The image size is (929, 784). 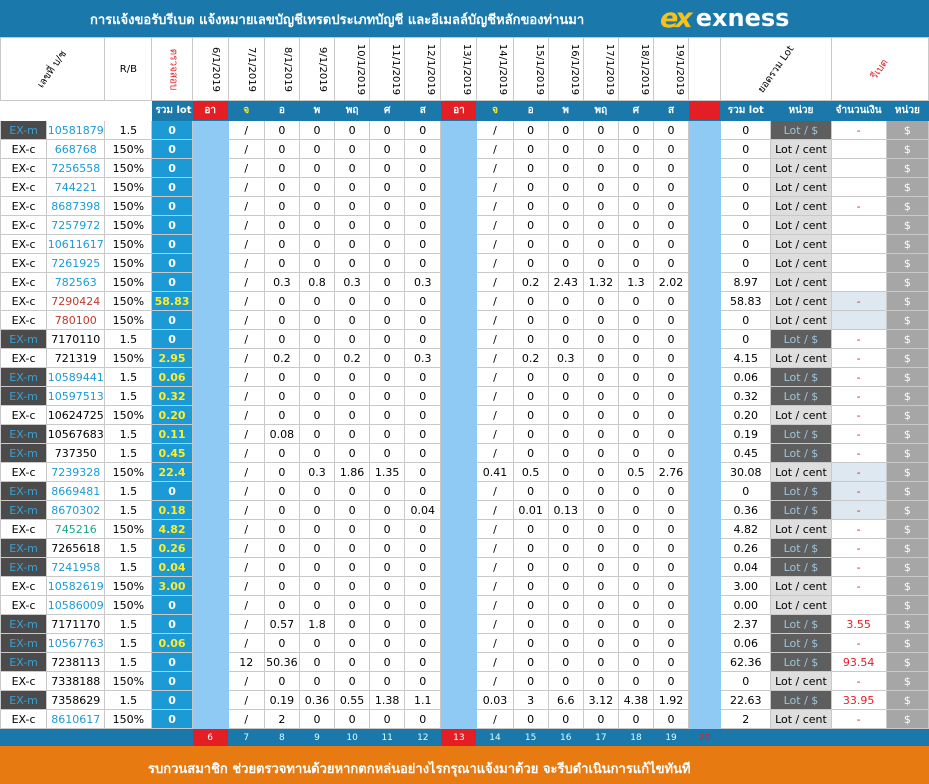 I want to click on sum-lot-label: รวม lot, so click(x=746, y=110).